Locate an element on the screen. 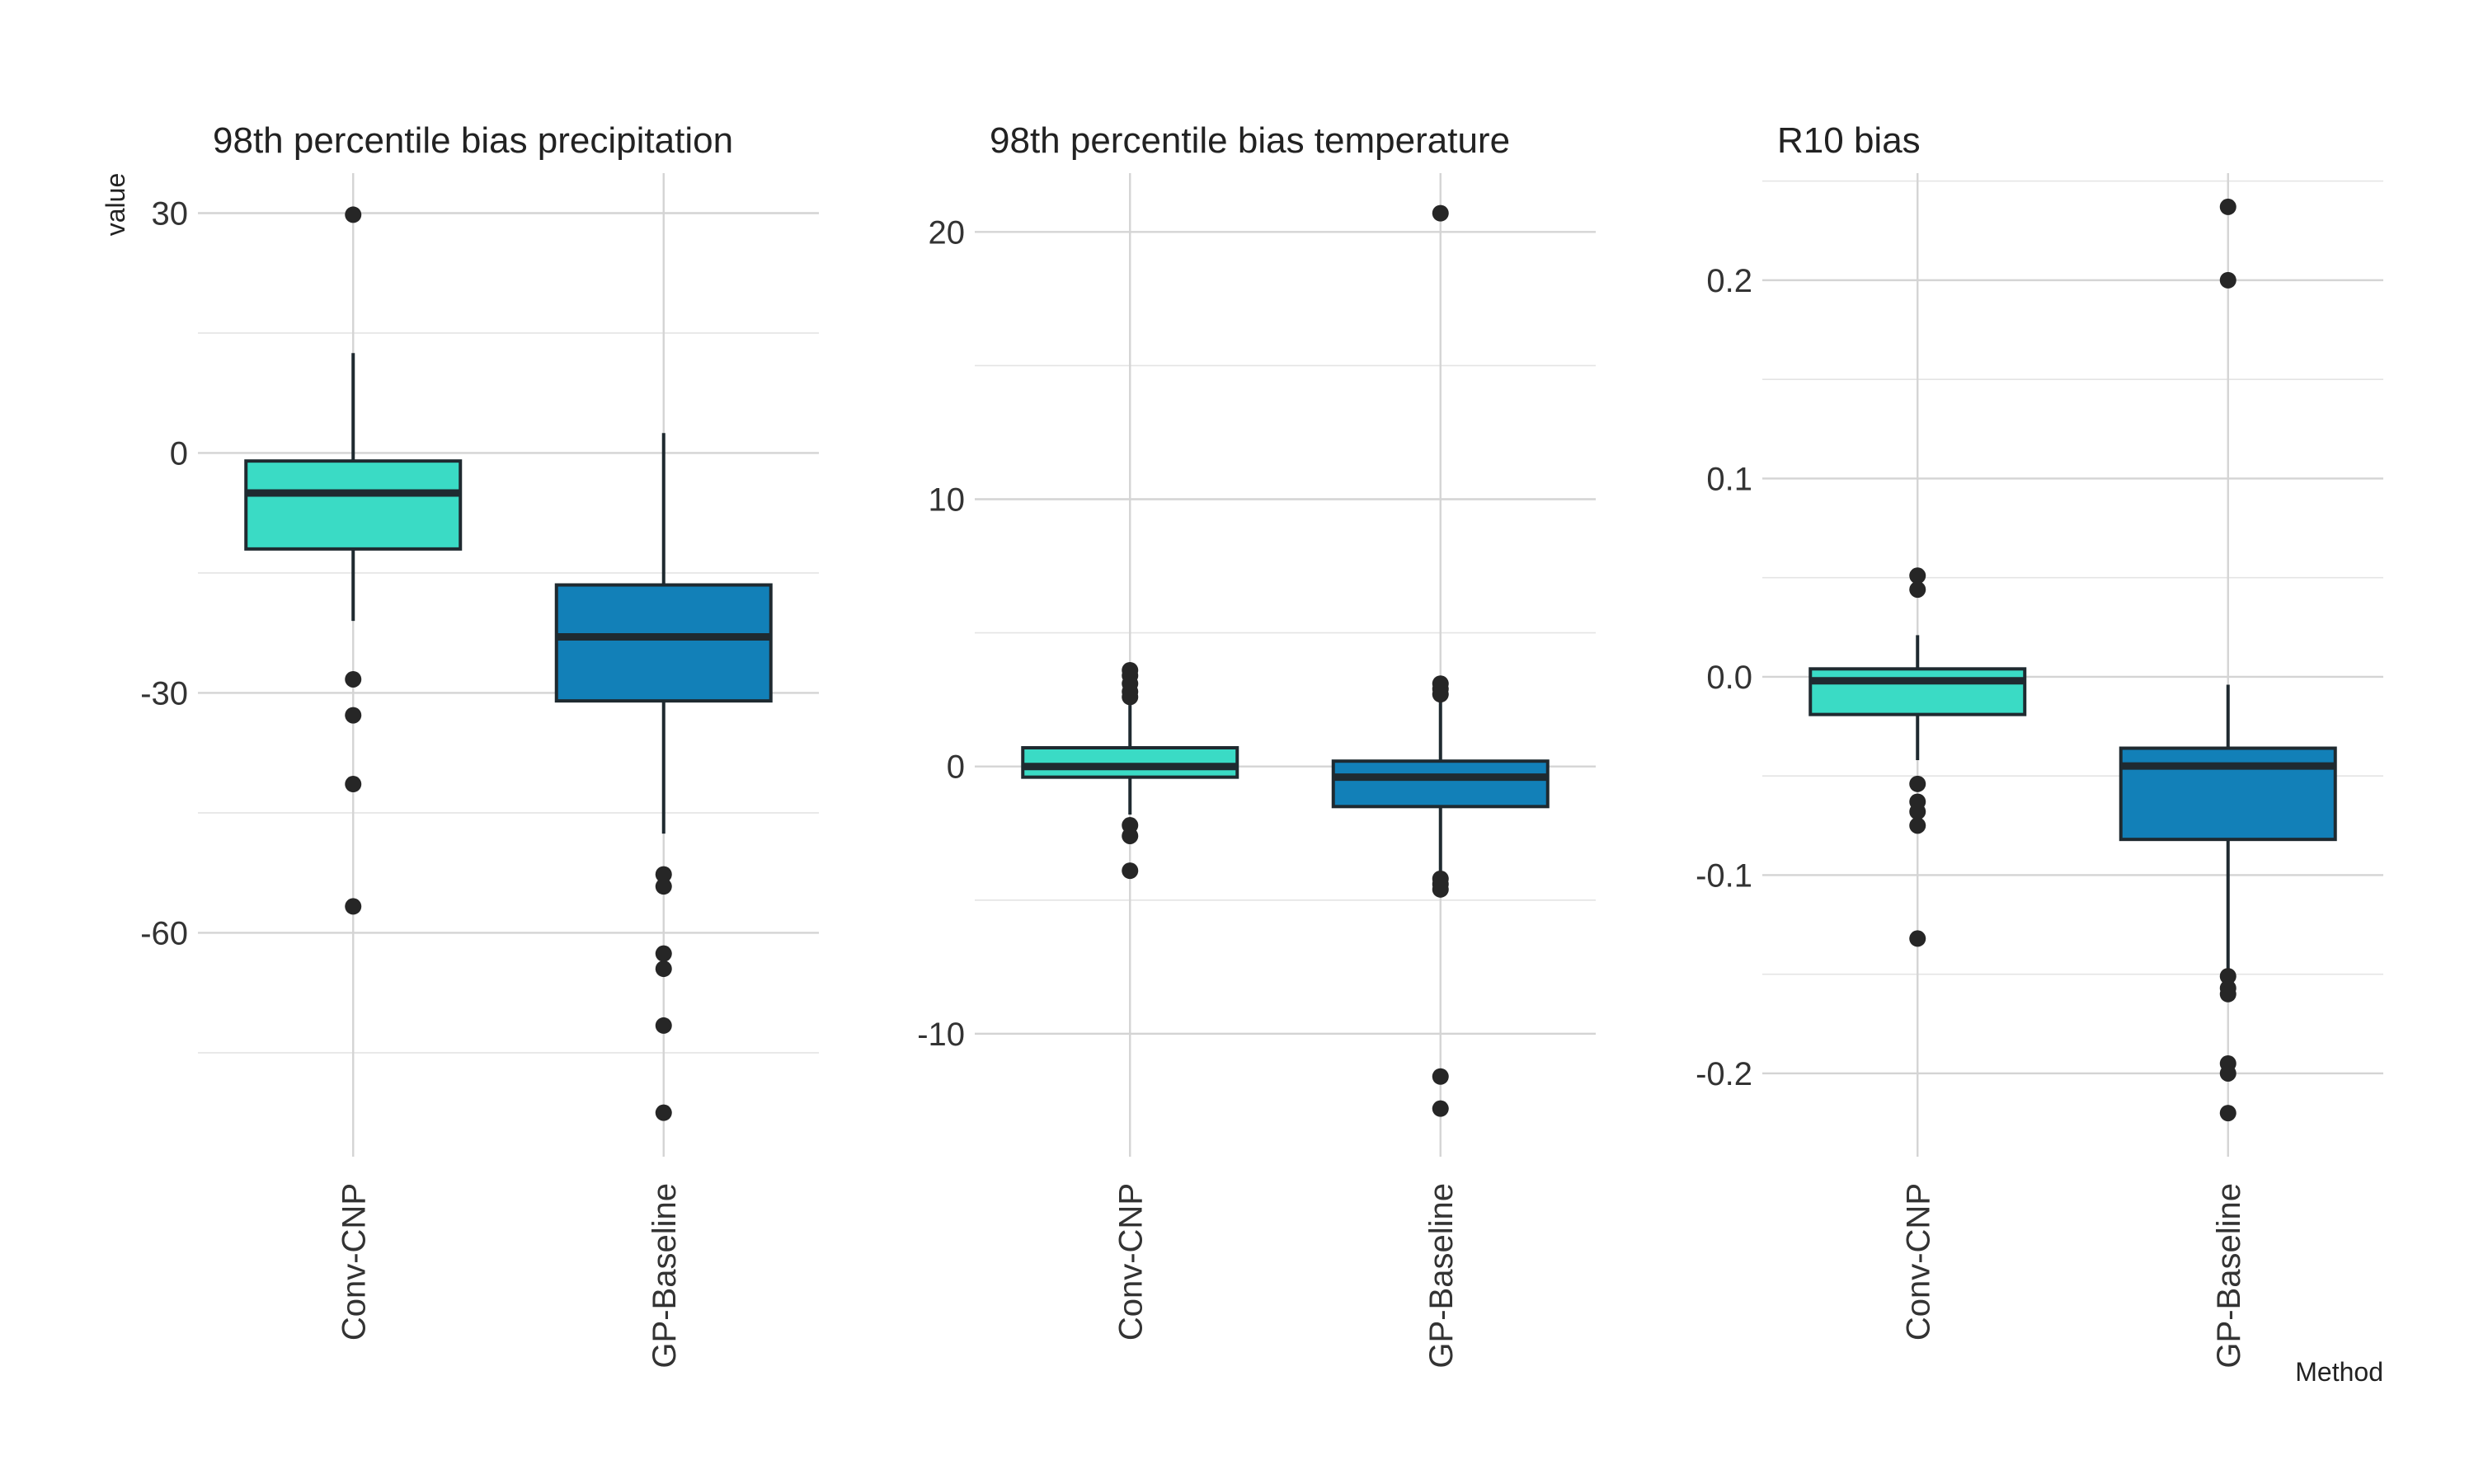 The height and width of the screenshot is (1484, 2474). y-tick-label: 30 is located at coordinates (170, 213).